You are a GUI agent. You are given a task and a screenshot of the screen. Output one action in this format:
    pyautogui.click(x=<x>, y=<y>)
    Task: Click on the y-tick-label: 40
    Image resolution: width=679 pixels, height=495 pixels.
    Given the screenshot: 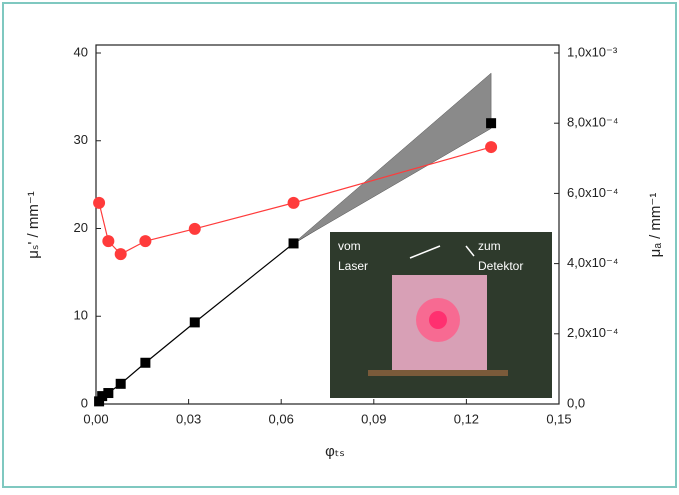 What is the action you would take?
    pyautogui.click(x=81, y=51)
    